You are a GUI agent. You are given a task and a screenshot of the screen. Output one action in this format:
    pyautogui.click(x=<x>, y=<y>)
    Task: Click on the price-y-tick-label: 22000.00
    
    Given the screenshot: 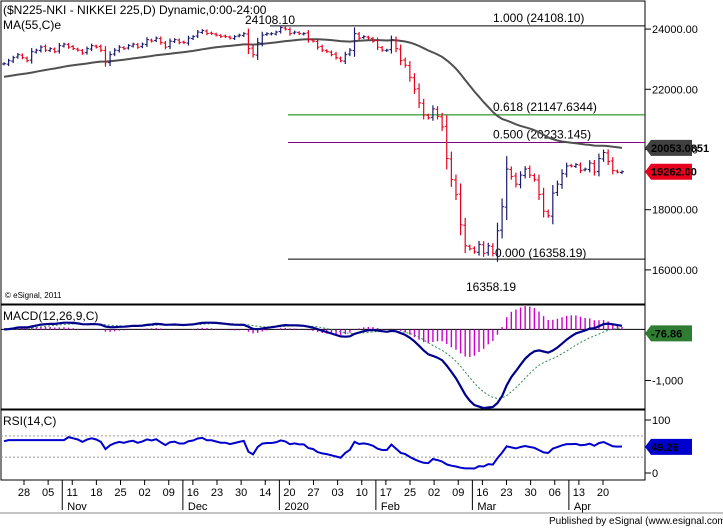 What is the action you would take?
    pyautogui.click(x=675, y=90)
    